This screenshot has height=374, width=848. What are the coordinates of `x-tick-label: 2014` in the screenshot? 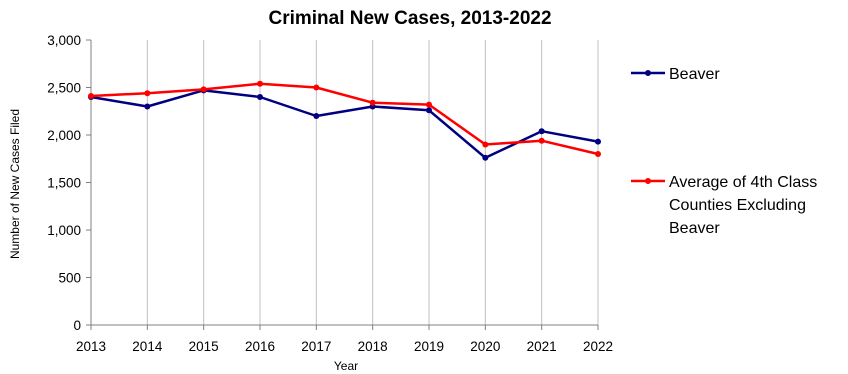 It's located at (147, 346).